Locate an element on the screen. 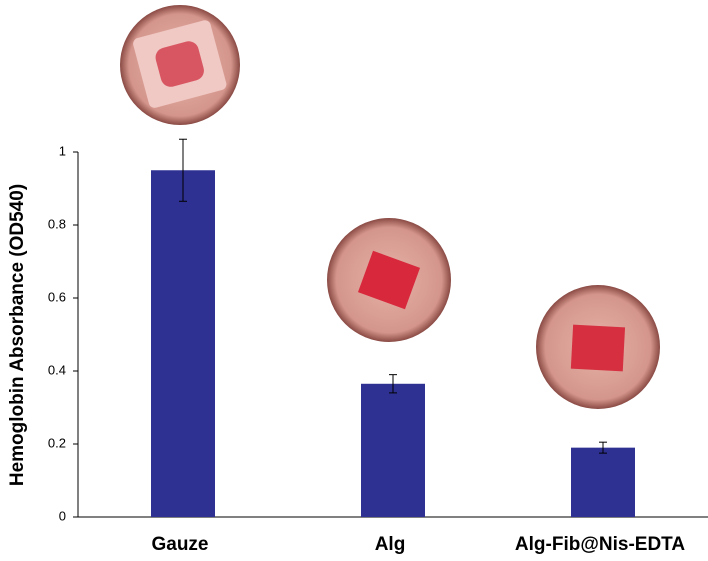  photo-alg-fib is located at coordinates (598, 347).